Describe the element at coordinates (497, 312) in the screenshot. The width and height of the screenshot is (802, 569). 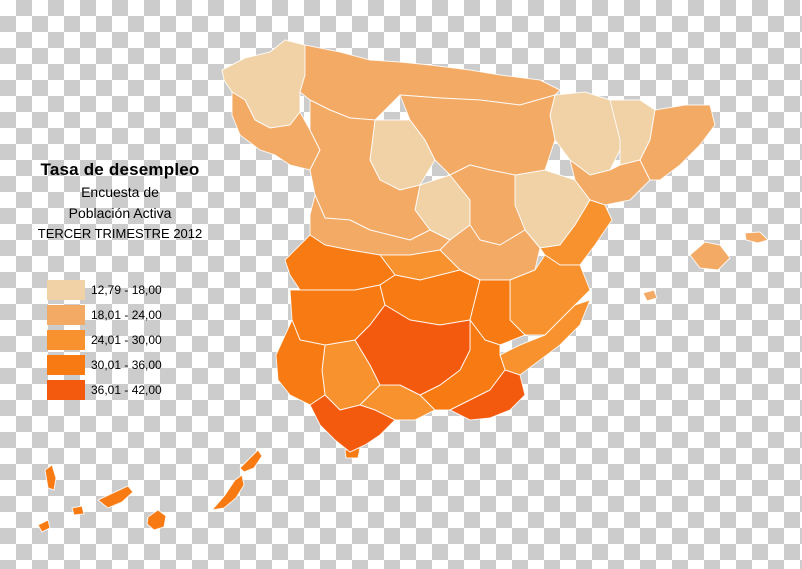
I see `province-albacete` at that location.